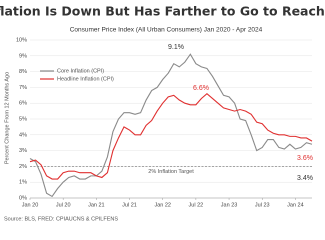 This screenshot has width=325, height=240. Describe the element at coordinates (23, 56) in the screenshot. I see `y-tick-label: 9%` at that location.